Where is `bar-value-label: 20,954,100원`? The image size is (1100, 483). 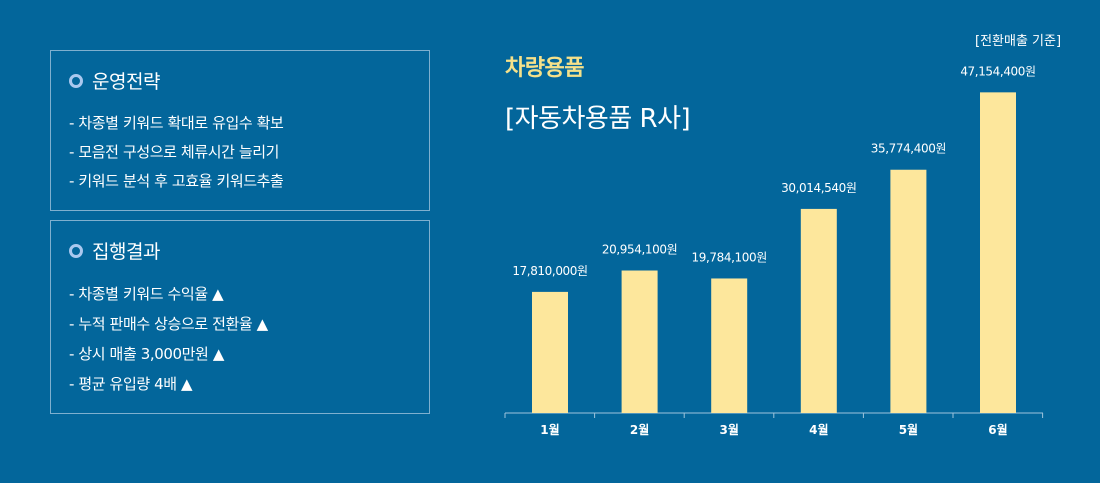 bar-value-label: 20,954,100원 is located at coordinates (639, 250).